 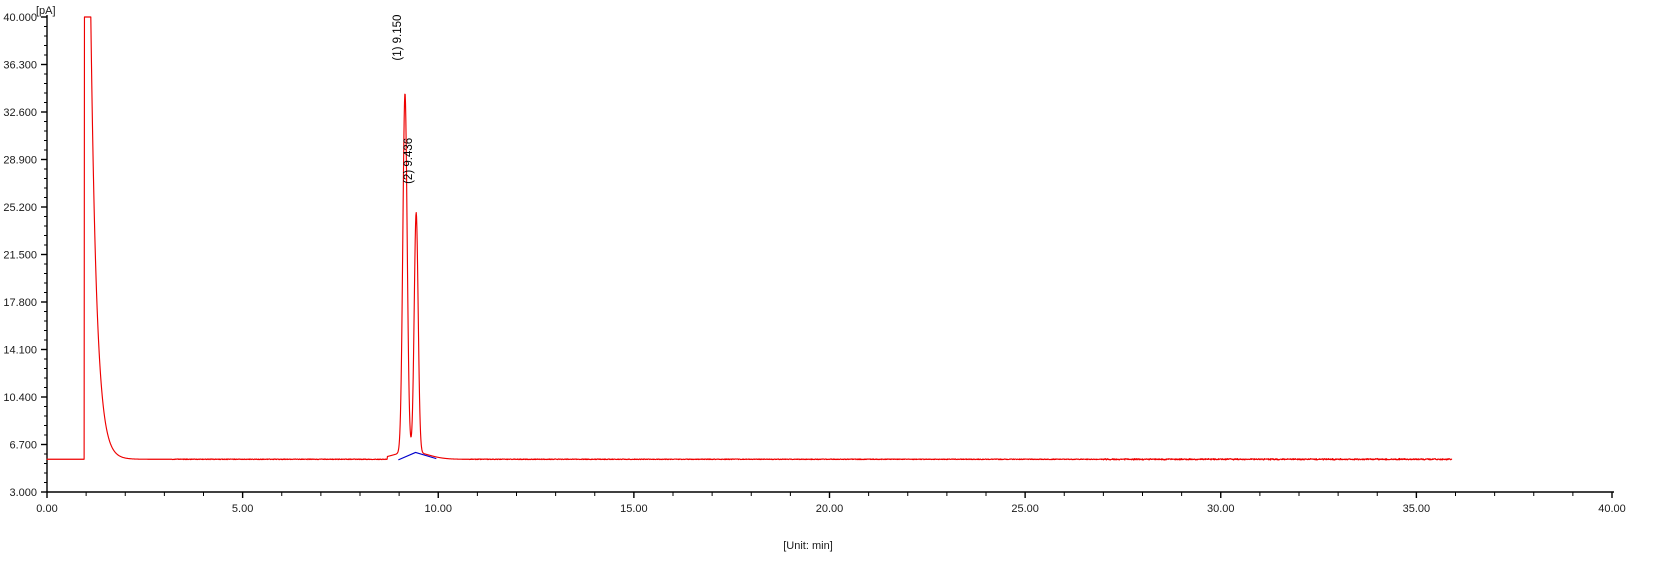 What do you see at coordinates (242, 509) in the screenshot?
I see `x-tick-label: 5.00` at bounding box center [242, 509].